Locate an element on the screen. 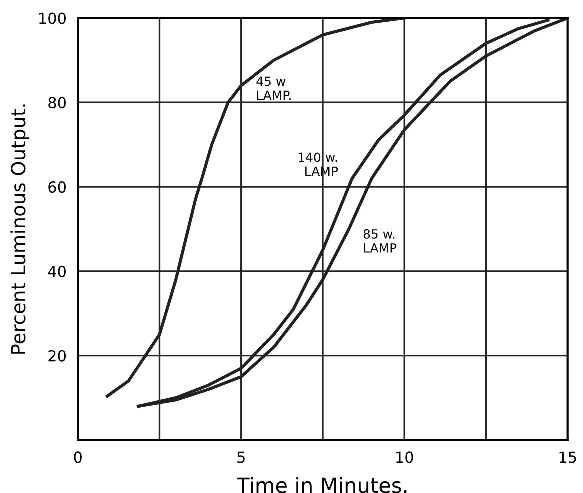  y-tick-label: 40 is located at coordinates (57, 272).